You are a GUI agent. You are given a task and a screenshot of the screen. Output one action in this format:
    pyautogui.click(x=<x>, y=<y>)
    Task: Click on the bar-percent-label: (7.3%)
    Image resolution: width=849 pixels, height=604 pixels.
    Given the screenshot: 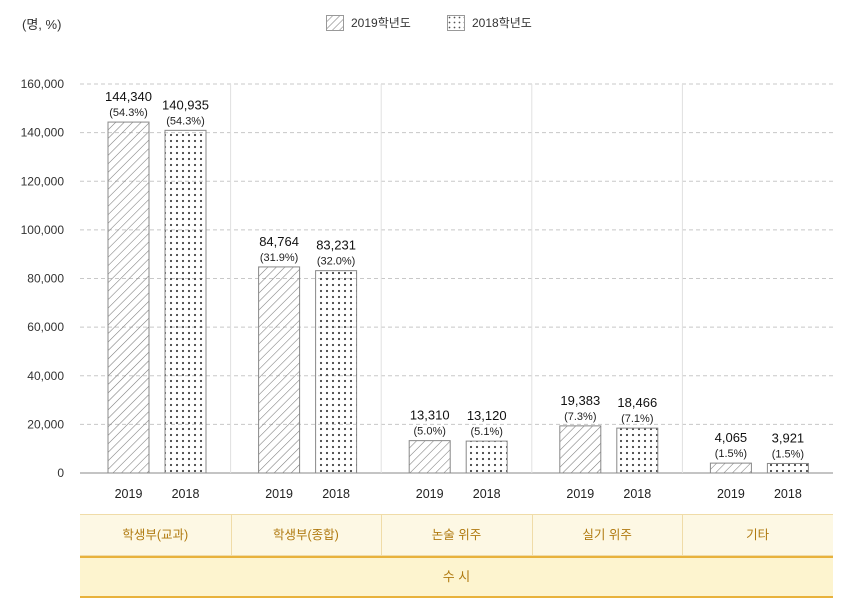 What is the action you would take?
    pyautogui.click(x=580, y=417)
    